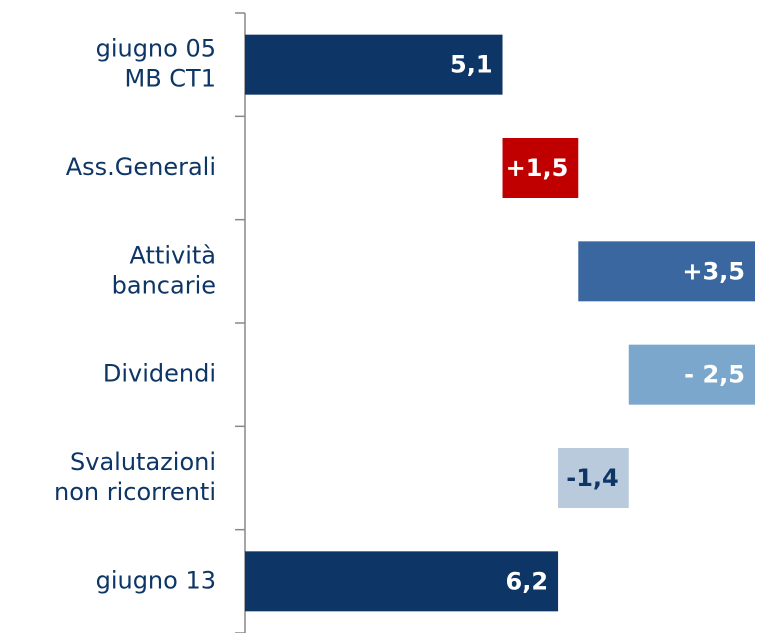 This screenshot has width=762, height=633. I want to click on value-label: - 2,5, so click(714, 375).